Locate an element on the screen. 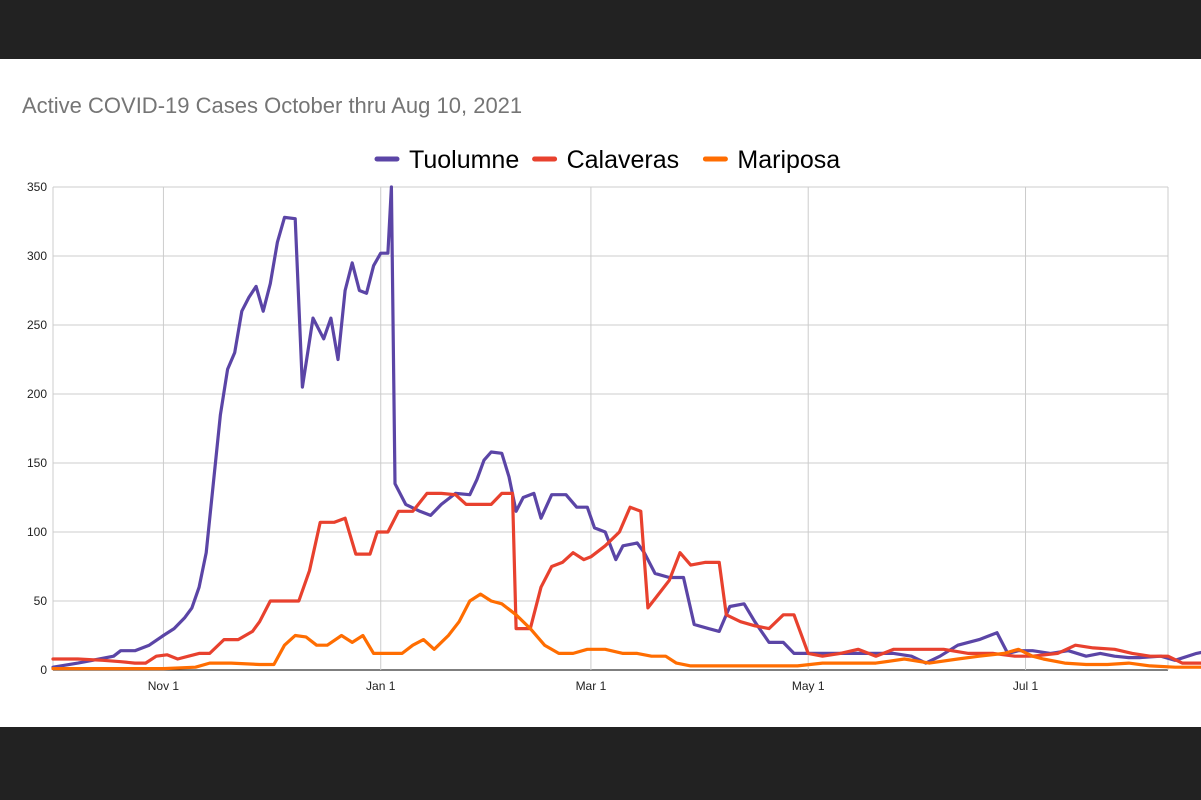 The width and height of the screenshot is (1201, 800). y-tick-label: 200 is located at coordinates (37, 394).